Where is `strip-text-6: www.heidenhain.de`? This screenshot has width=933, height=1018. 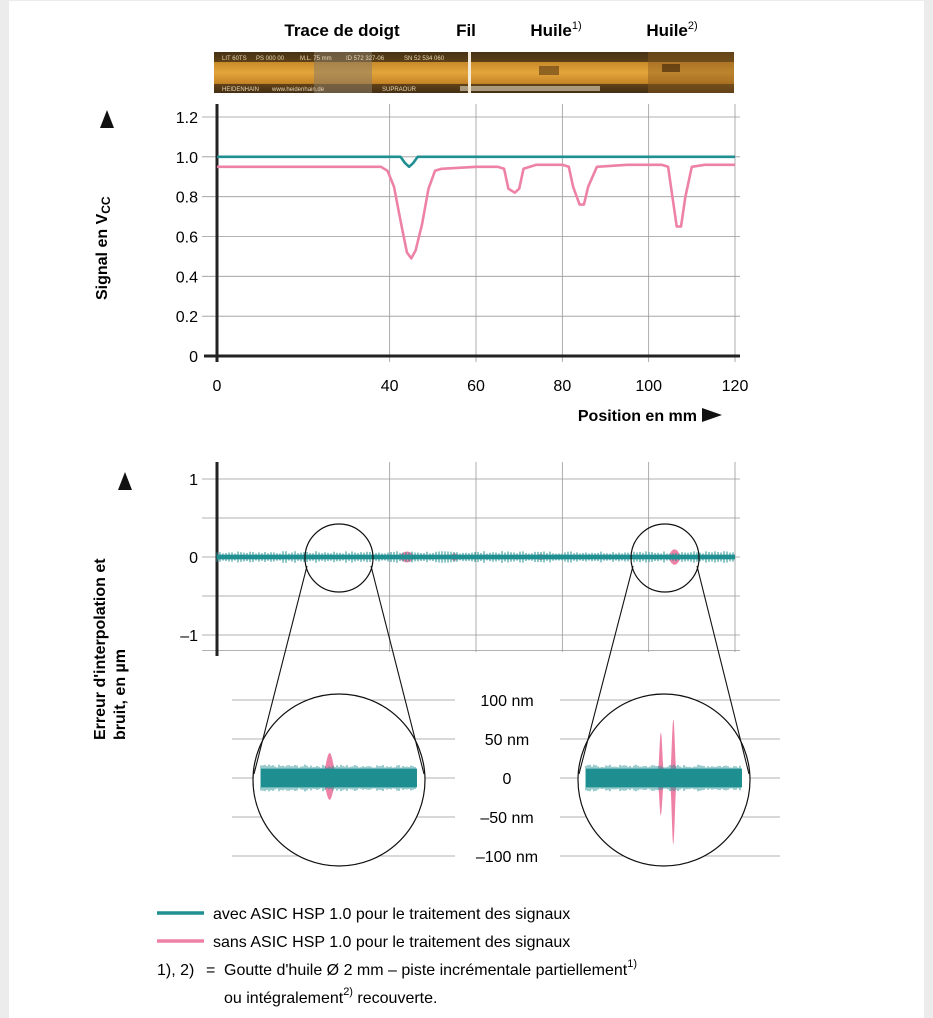 strip-text-6: www.heidenhain.de is located at coordinates (298, 90).